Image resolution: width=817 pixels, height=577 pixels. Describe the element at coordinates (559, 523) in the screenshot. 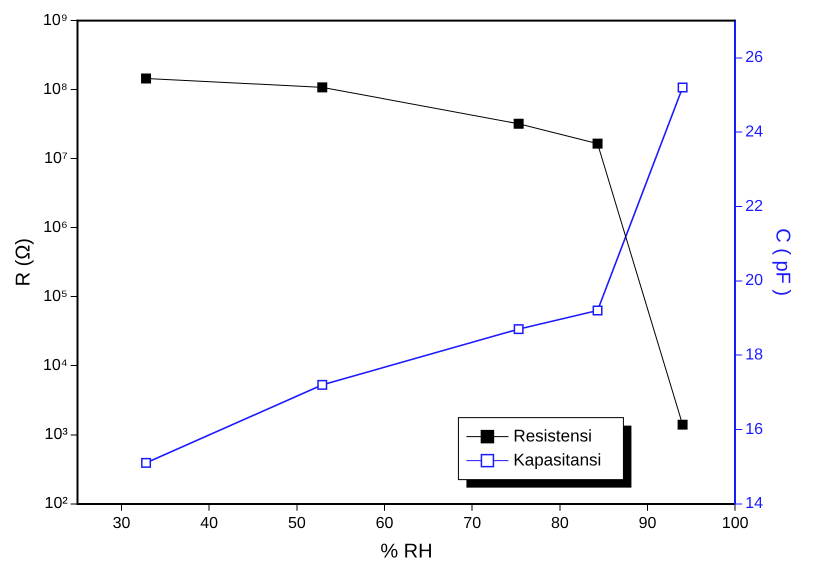

I see `x-tick-label: 80` at that location.